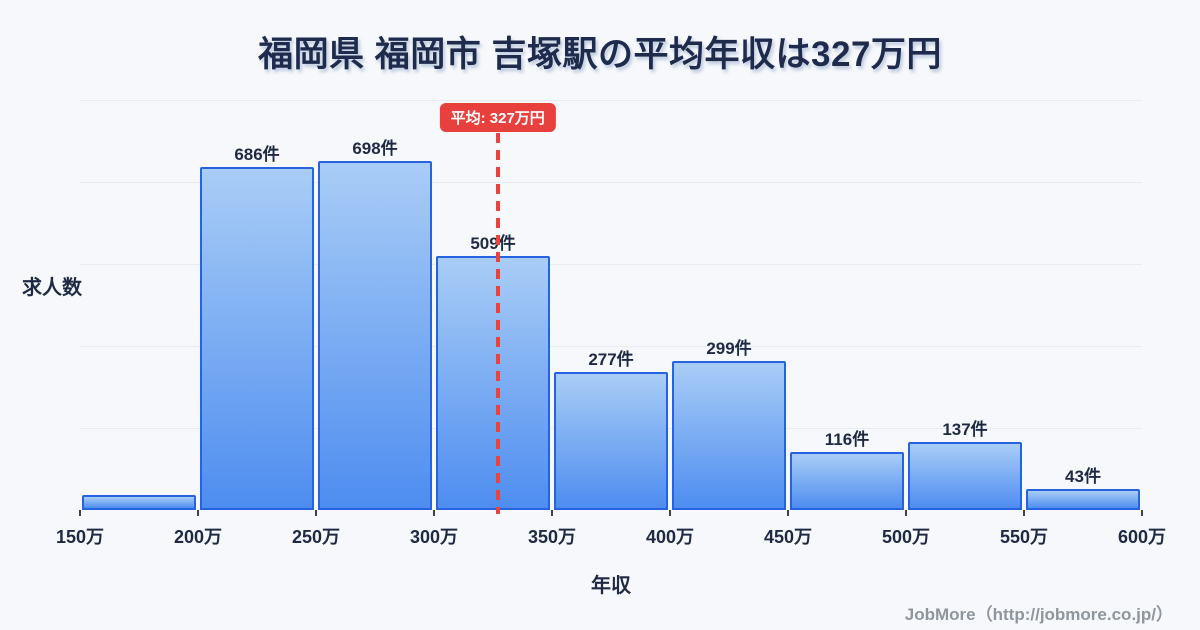 This screenshot has width=1200, height=630. What do you see at coordinates (965, 429) in the screenshot?
I see `bar-count-label: 137件` at bounding box center [965, 429].